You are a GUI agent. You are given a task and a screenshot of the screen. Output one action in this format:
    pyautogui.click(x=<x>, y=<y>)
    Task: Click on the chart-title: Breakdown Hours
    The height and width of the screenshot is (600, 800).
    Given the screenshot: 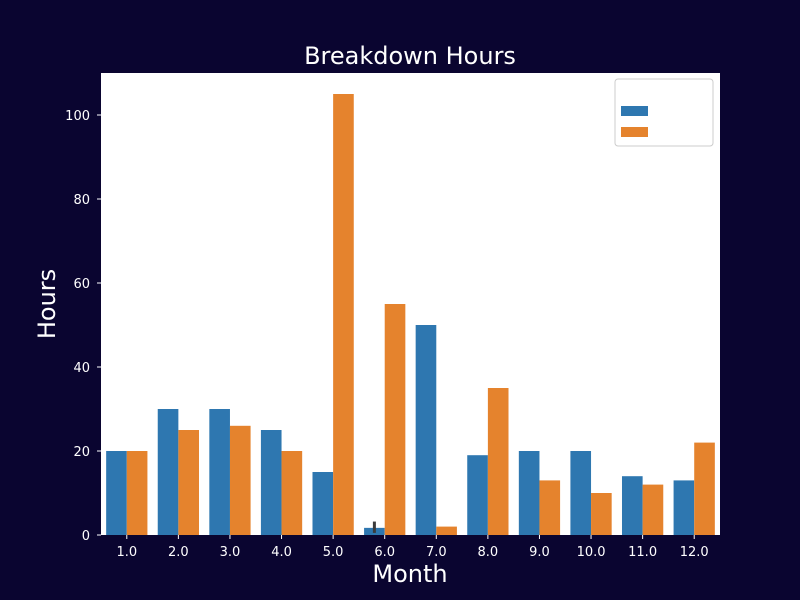 What is the action you would take?
    pyautogui.click(x=410, y=56)
    